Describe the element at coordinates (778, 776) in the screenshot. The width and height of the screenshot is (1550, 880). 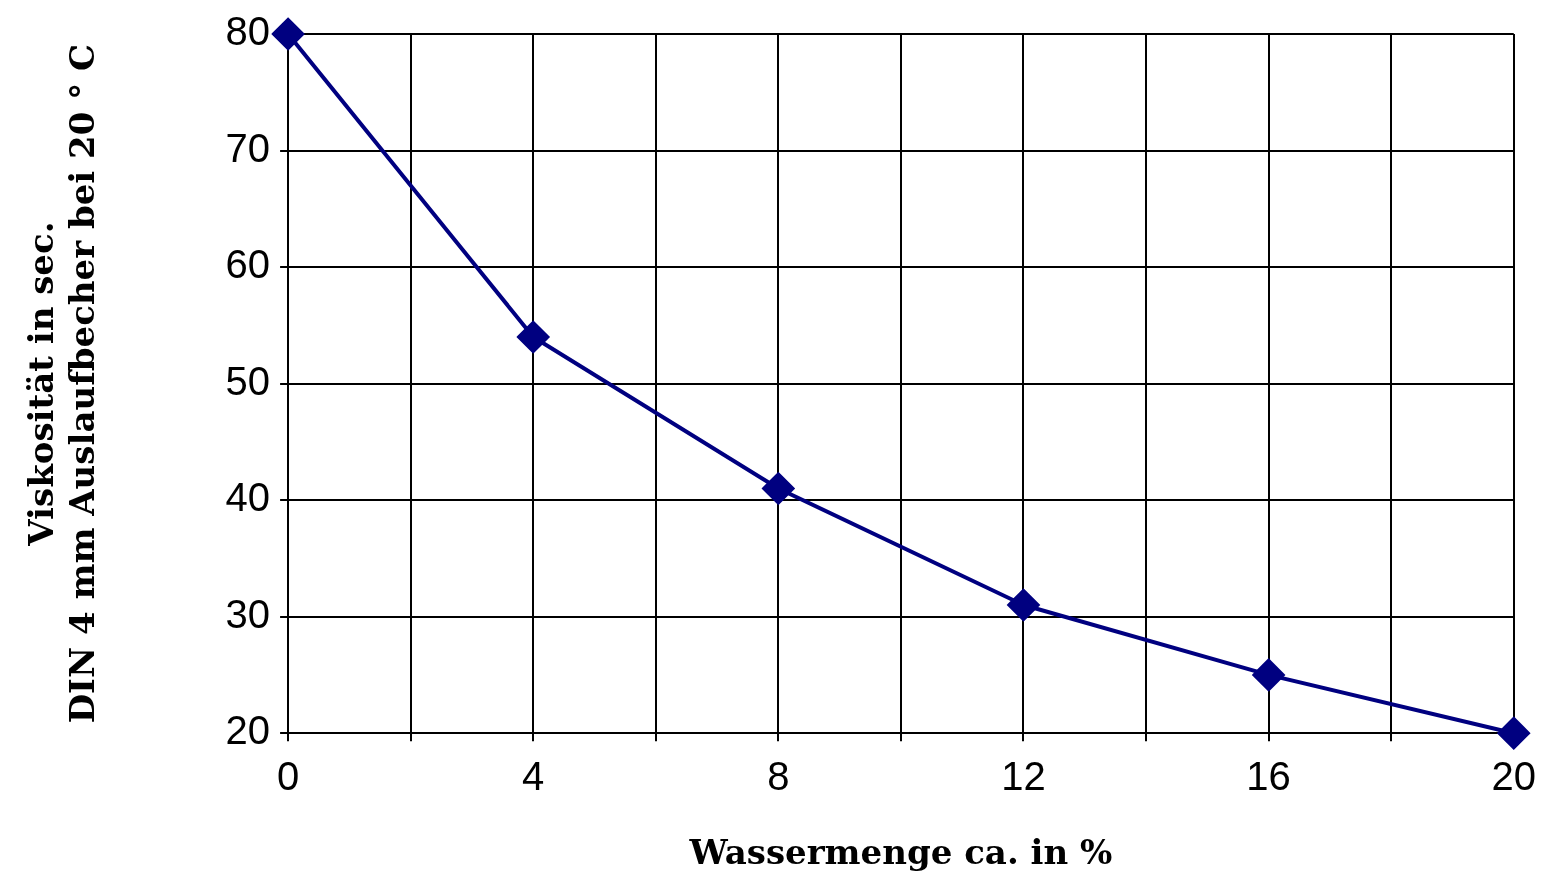
I see `x-tick-label: 8` at that location.